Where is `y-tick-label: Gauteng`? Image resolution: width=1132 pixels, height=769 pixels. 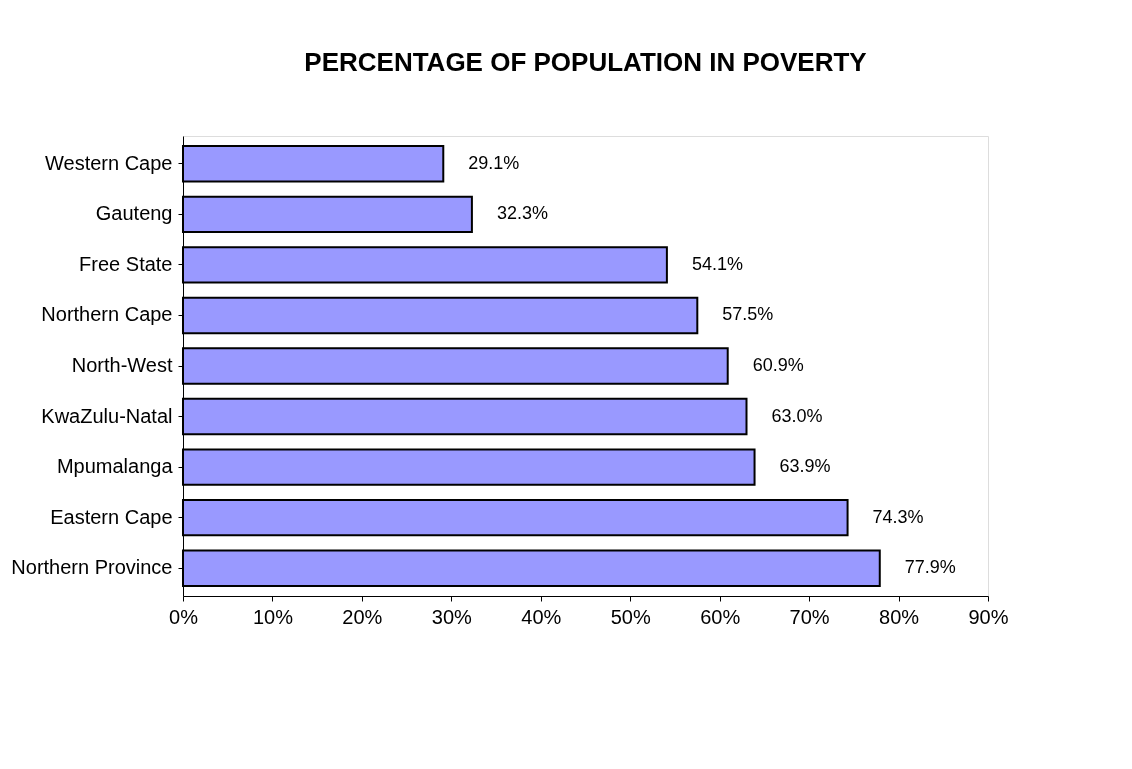
y-tick-label: Gauteng is located at coordinates (134, 213).